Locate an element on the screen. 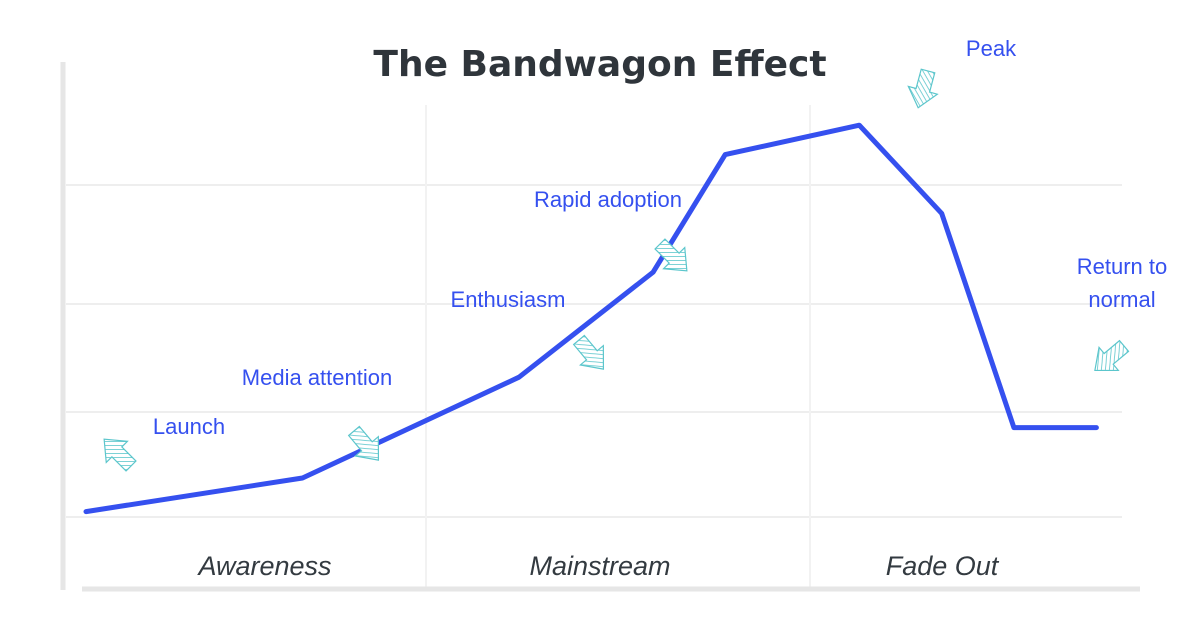  annotation-rapid-adoption: Rapid adoption is located at coordinates (608, 199).